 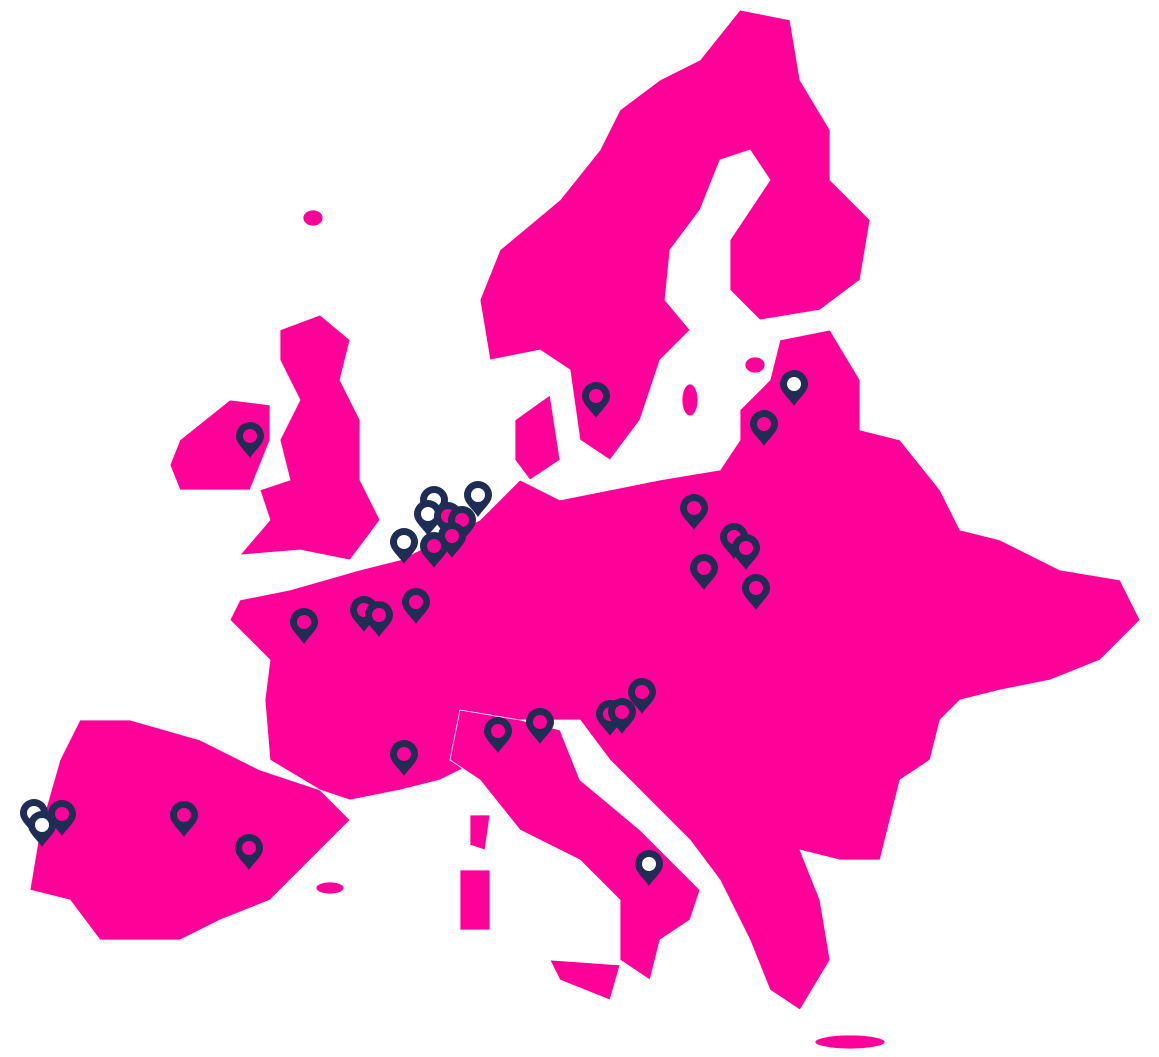 What do you see at coordinates (575, 845) in the screenshot?
I see `italy` at bounding box center [575, 845].